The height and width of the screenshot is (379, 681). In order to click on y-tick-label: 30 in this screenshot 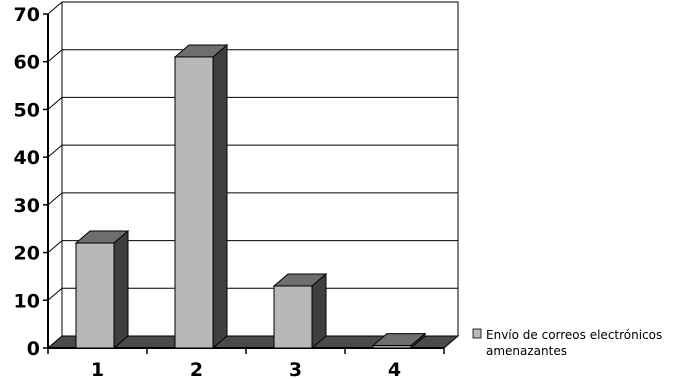, I will do `click(27, 206)`.